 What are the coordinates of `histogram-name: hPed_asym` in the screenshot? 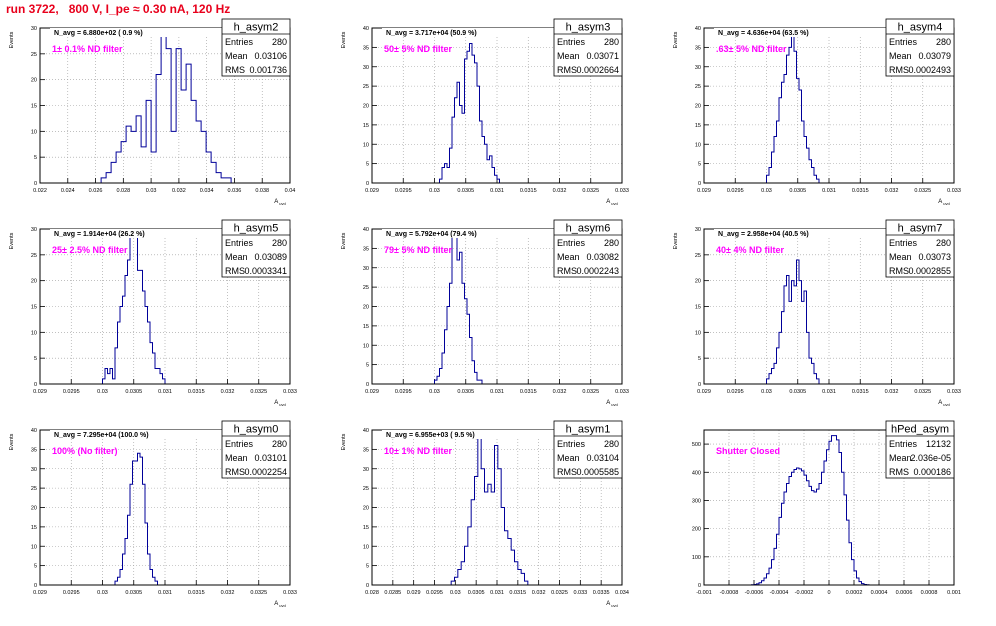 It's located at (920, 430).